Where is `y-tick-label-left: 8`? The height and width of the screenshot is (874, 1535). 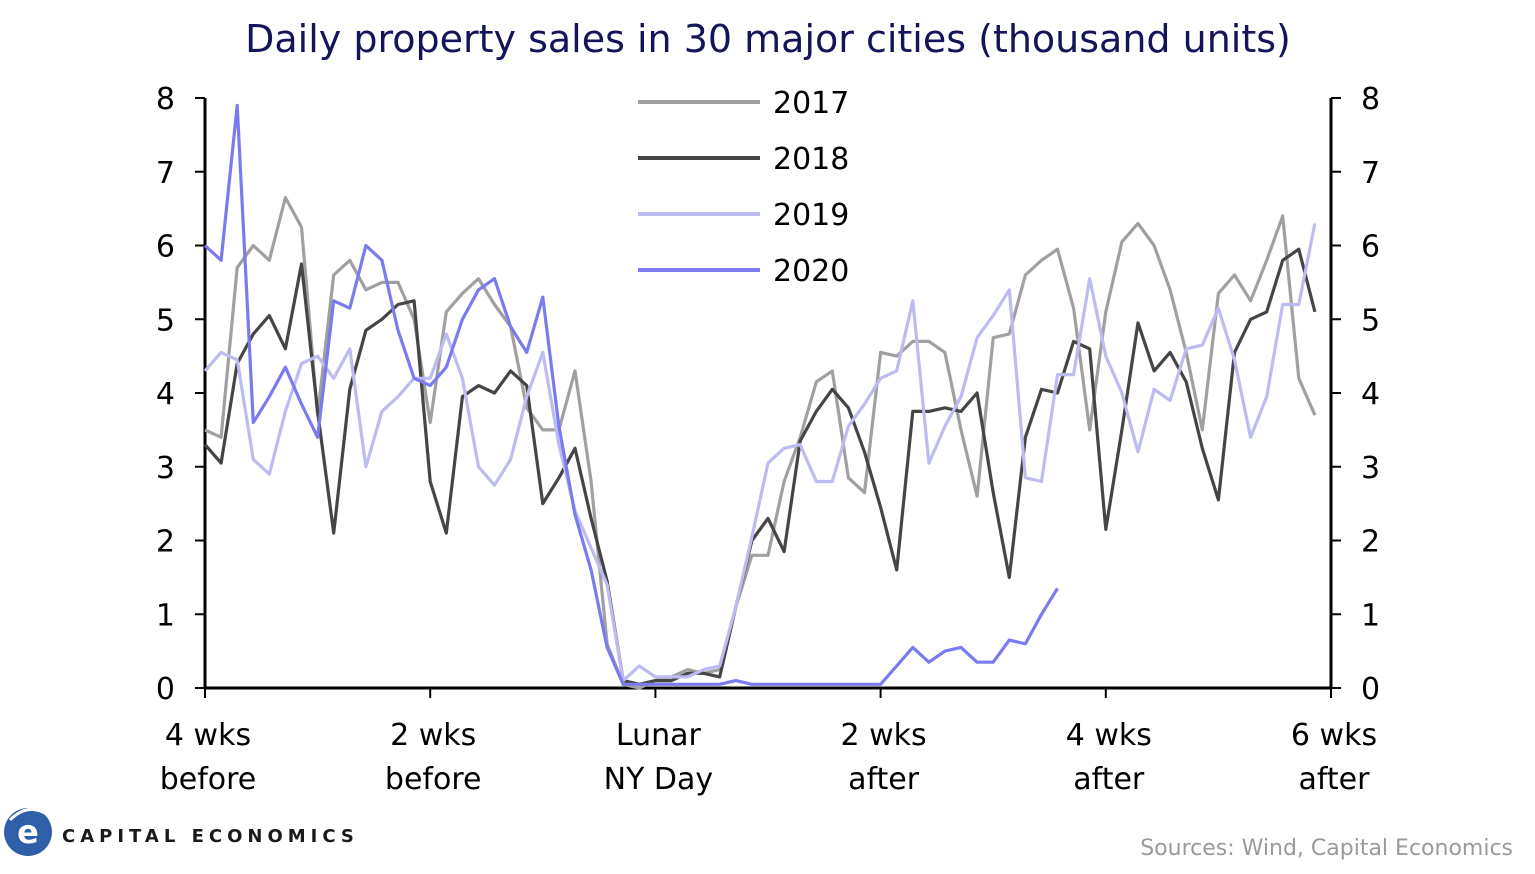 y-tick-label-left: 8 is located at coordinates (165, 99).